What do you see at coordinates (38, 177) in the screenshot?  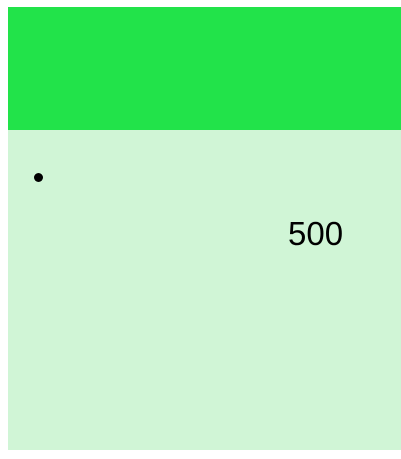 I see `list-bullet` at bounding box center [38, 177].